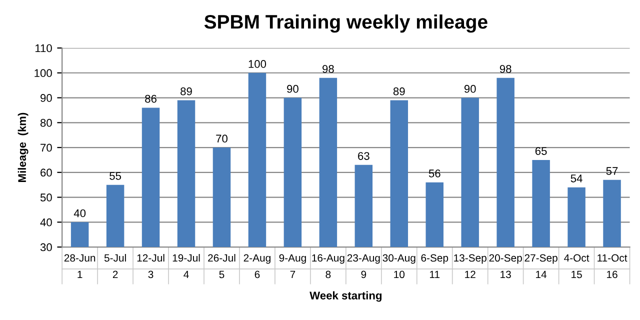  What do you see at coordinates (150, 98) in the screenshot?
I see `data-label: 86` at bounding box center [150, 98].